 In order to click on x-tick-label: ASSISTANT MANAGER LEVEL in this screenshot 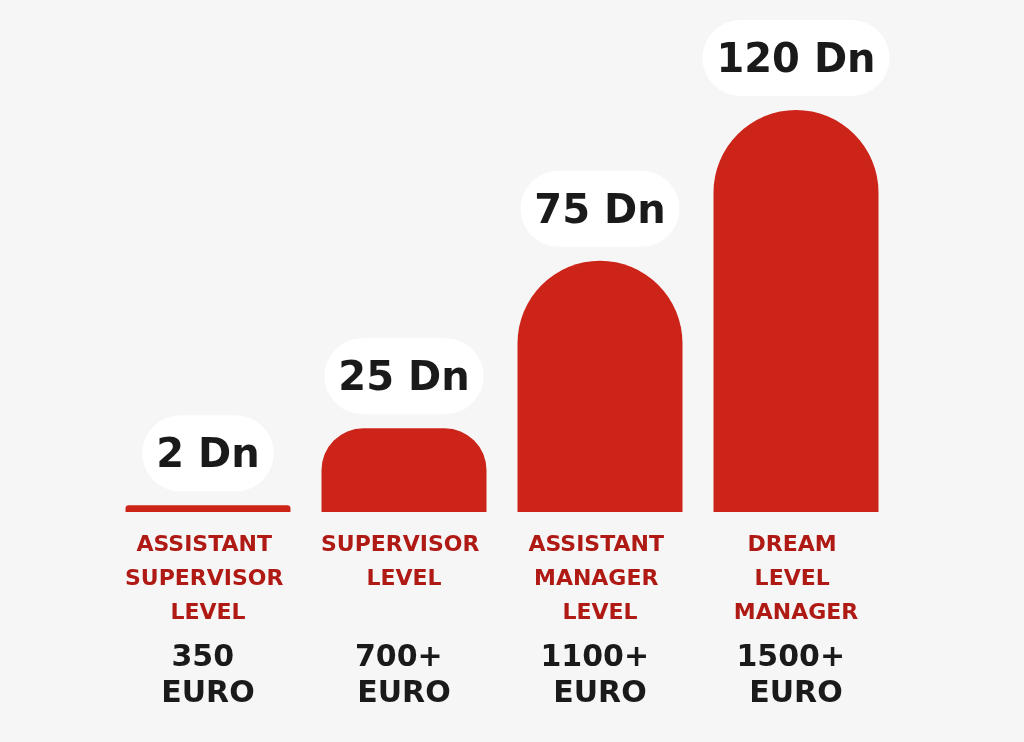, I will do `click(600, 577)`.